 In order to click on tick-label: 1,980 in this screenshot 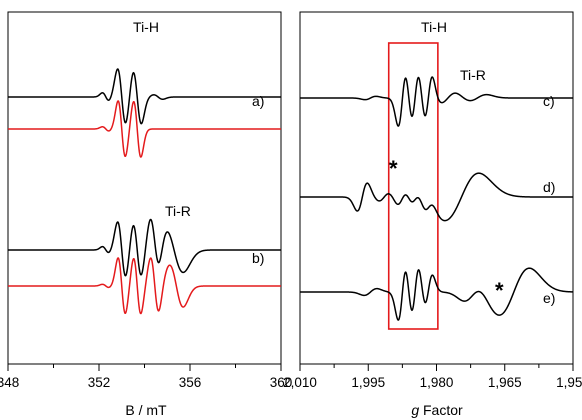, I will do `click(437, 382)`.